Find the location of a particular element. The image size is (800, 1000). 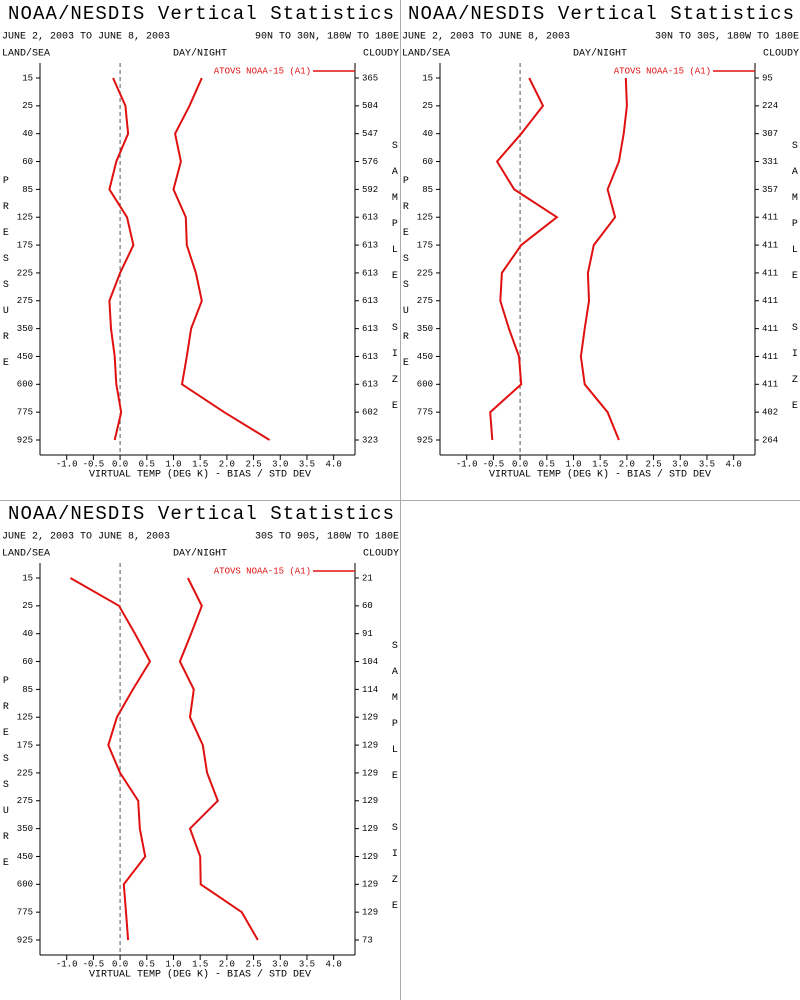

y-tick-label: 25 is located at coordinates (427, 106).